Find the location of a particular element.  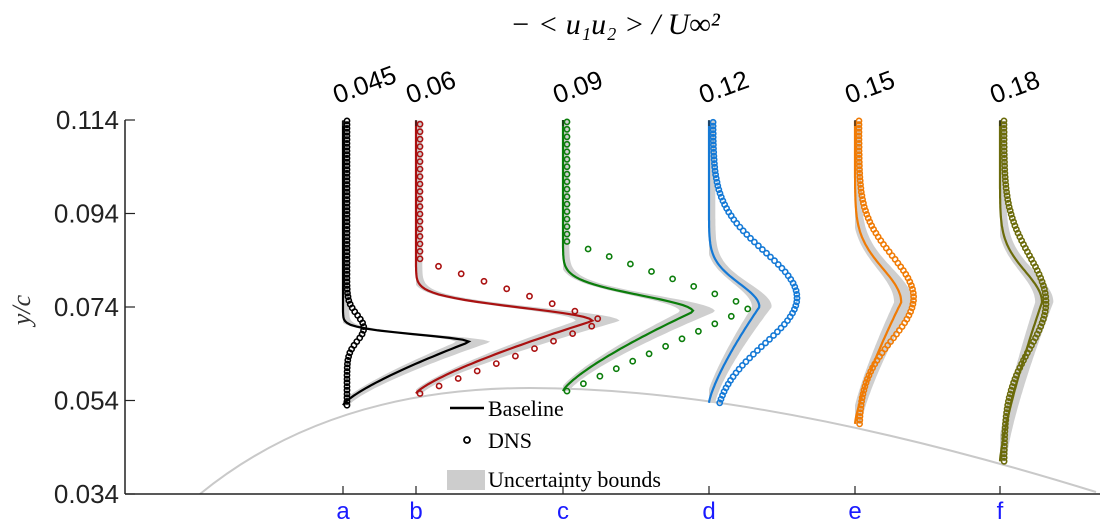

y-tick-label: 0.094 is located at coordinates (86, 214).